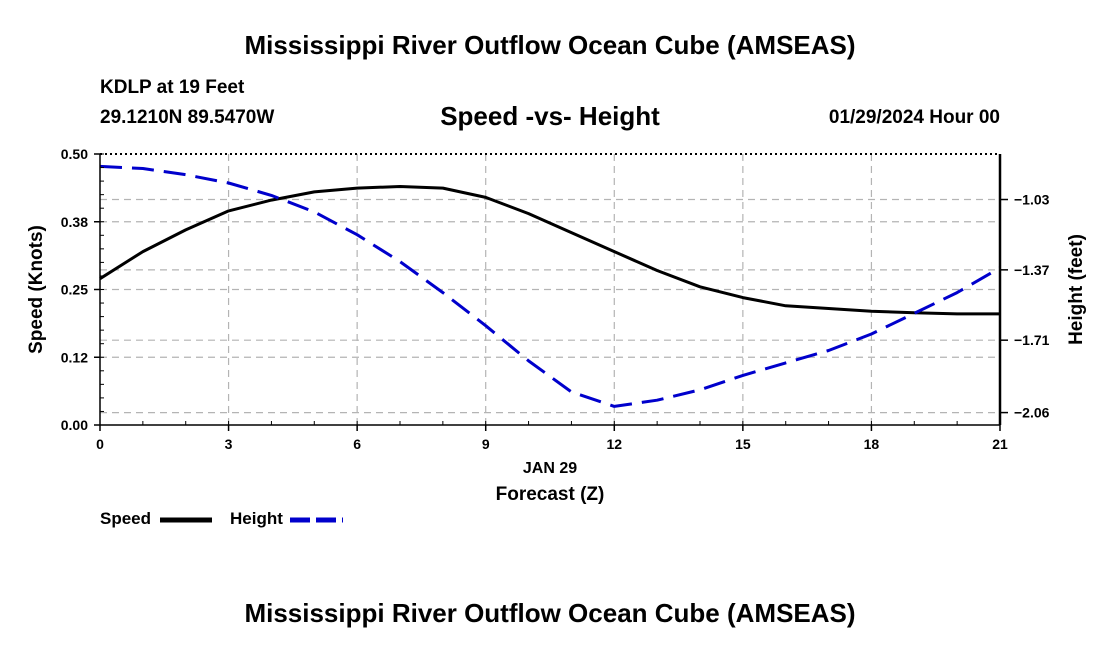 The height and width of the screenshot is (650, 1100). I want to click on date-hour-label: 01/29/2024 Hour 00, so click(914, 117).